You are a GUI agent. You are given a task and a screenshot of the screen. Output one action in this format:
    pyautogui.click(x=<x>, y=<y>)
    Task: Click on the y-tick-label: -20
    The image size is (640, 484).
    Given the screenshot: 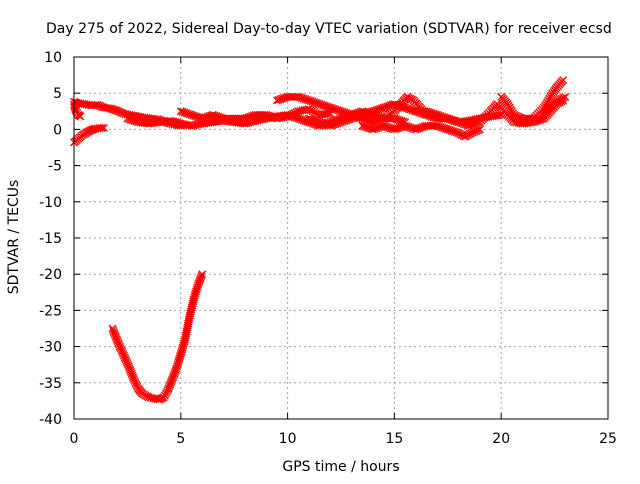 What is the action you would take?
    pyautogui.click(x=50, y=275)
    